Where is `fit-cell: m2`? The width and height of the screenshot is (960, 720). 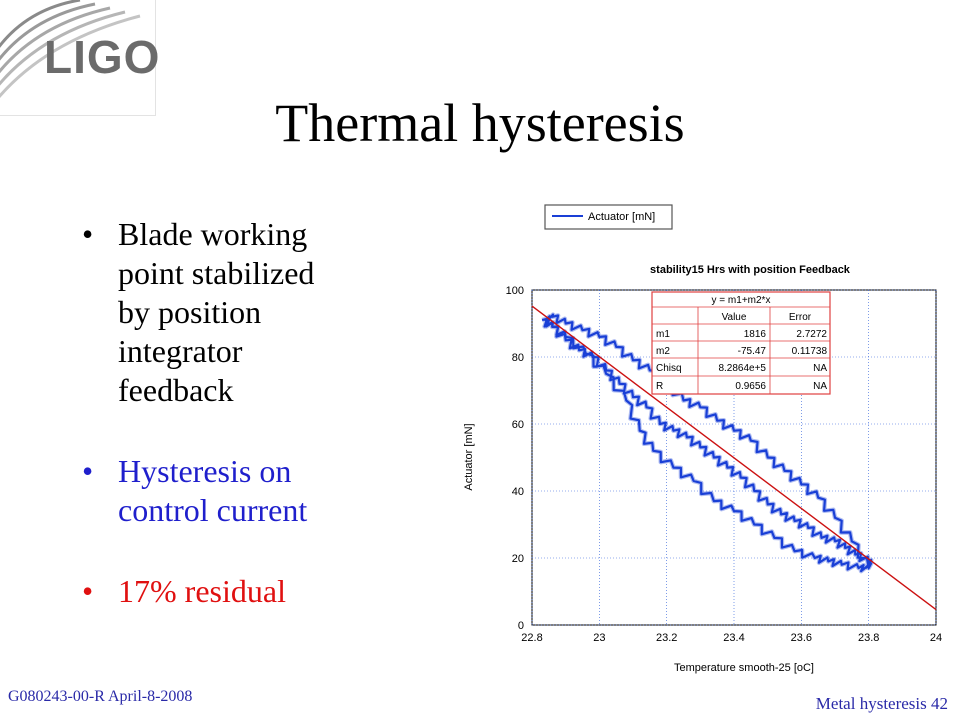 fit-cell: m2 is located at coordinates (663, 351).